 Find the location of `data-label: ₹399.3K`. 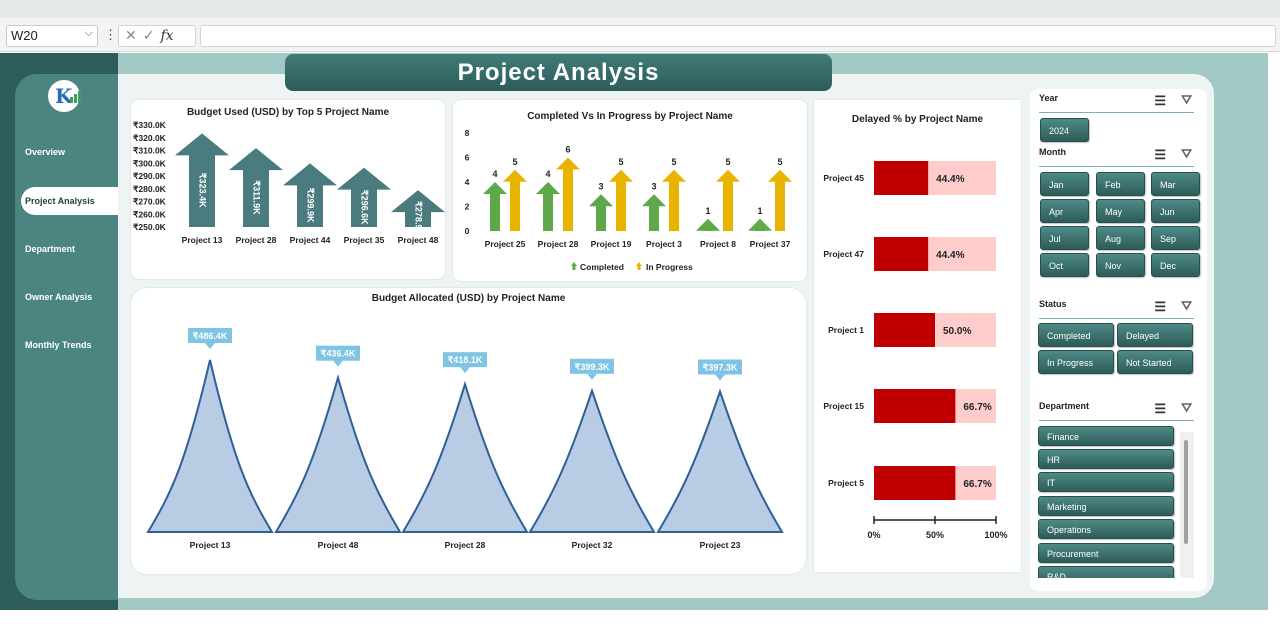

data-label: ₹399.3K is located at coordinates (592, 367).